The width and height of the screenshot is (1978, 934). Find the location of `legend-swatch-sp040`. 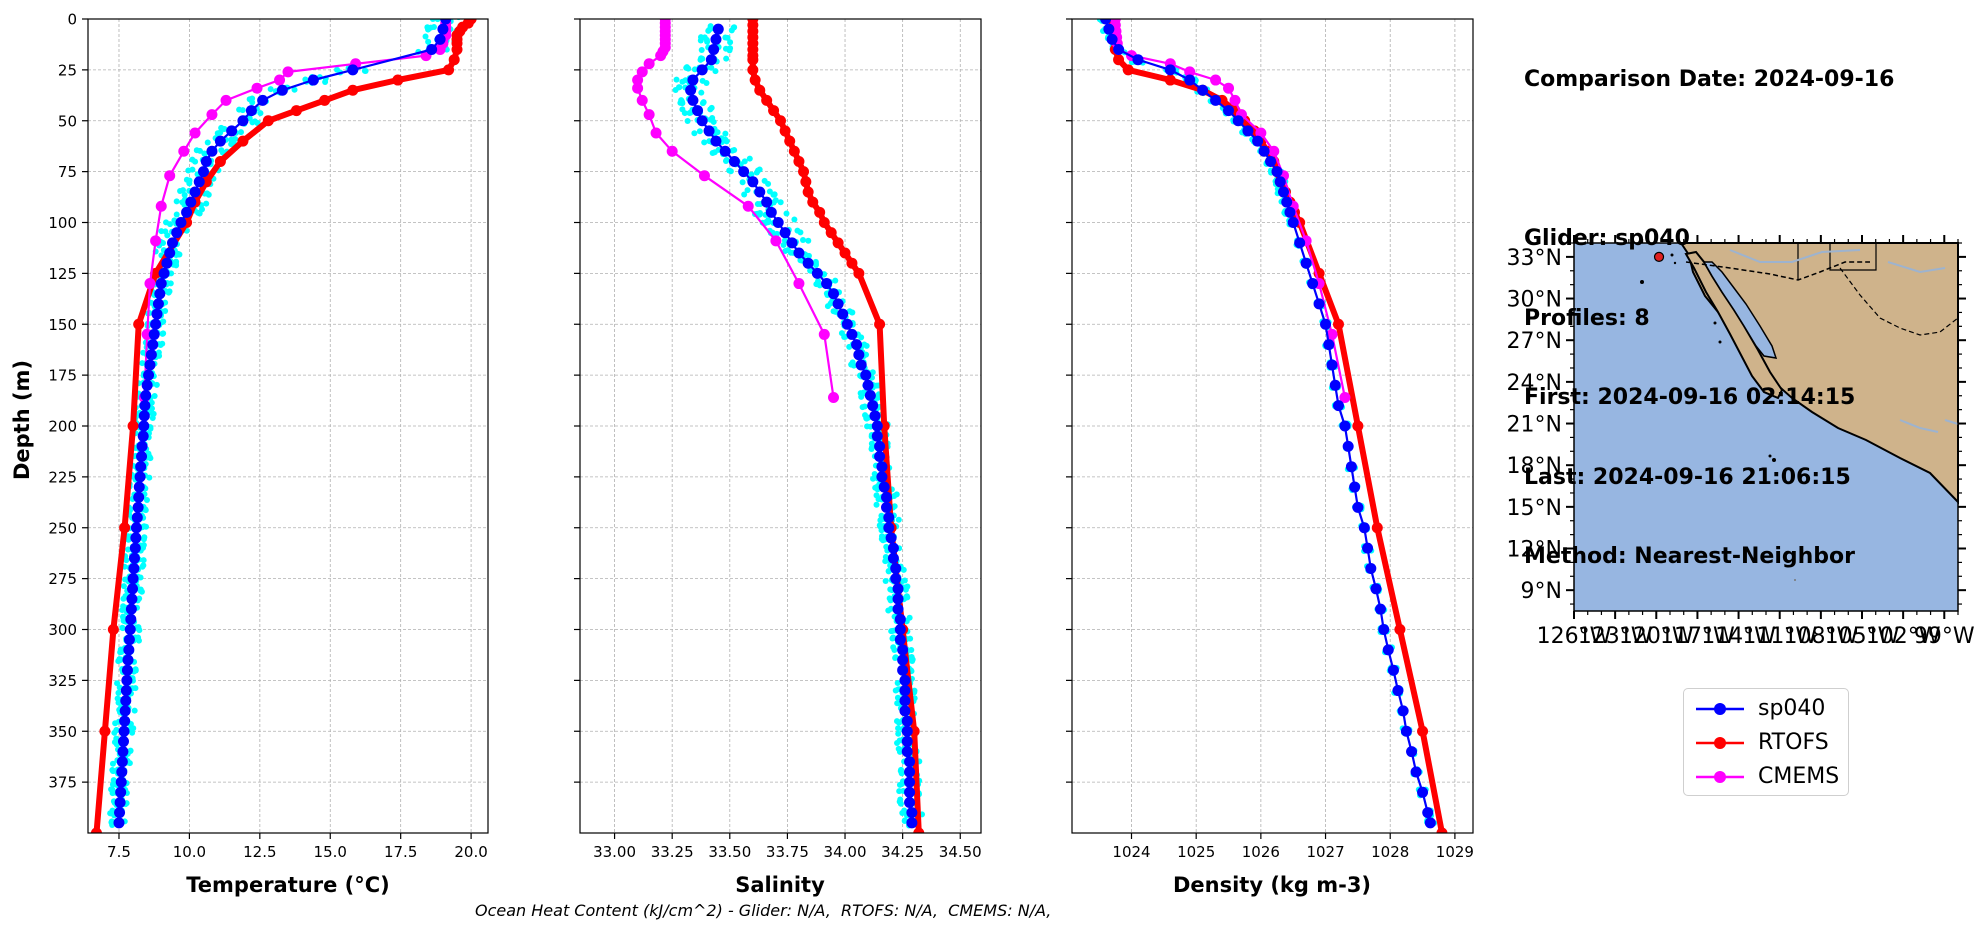

legend-swatch-sp040 is located at coordinates (1720, 709).